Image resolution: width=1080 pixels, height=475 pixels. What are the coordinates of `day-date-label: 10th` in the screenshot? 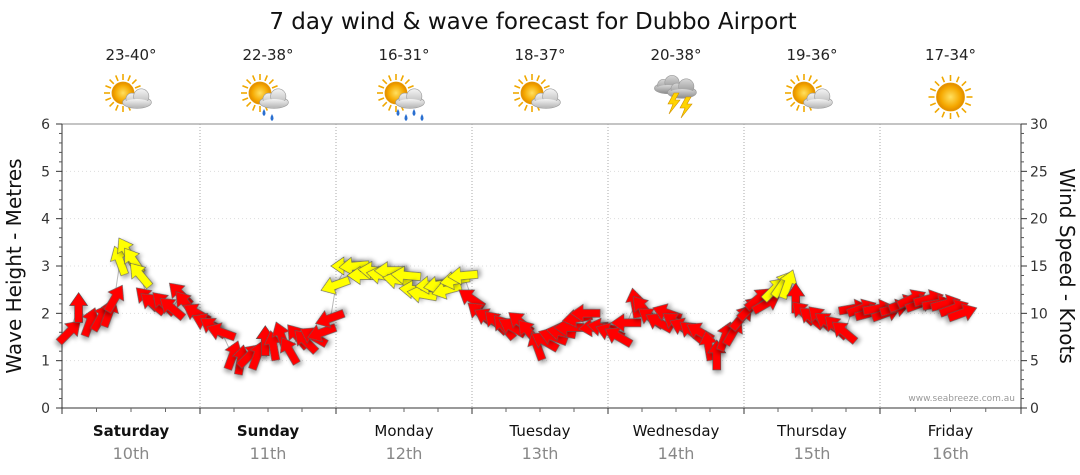 It's located at (131, 453).